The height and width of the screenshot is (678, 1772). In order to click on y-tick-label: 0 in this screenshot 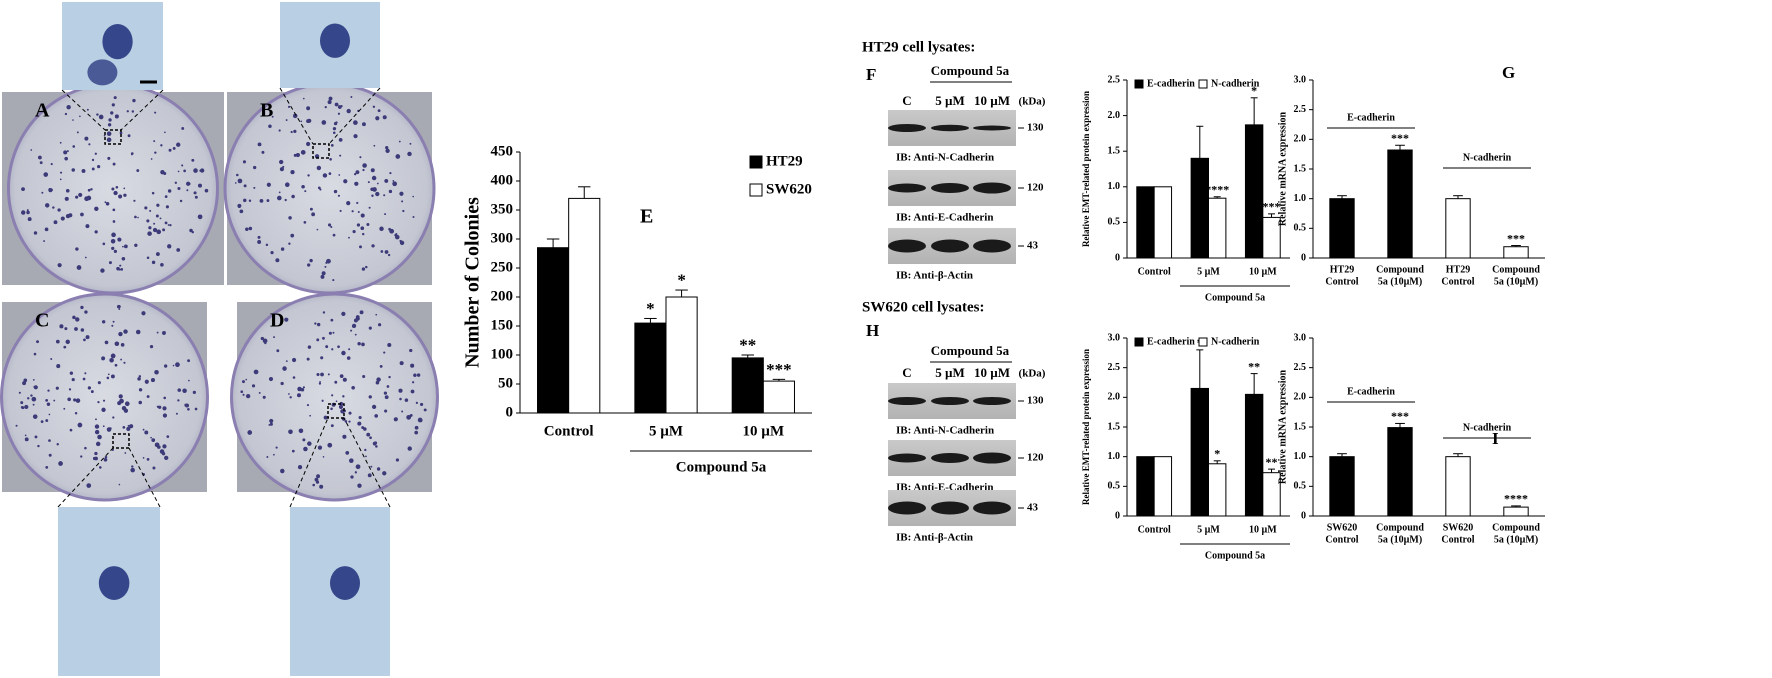, I will do `click(510, 412)`.